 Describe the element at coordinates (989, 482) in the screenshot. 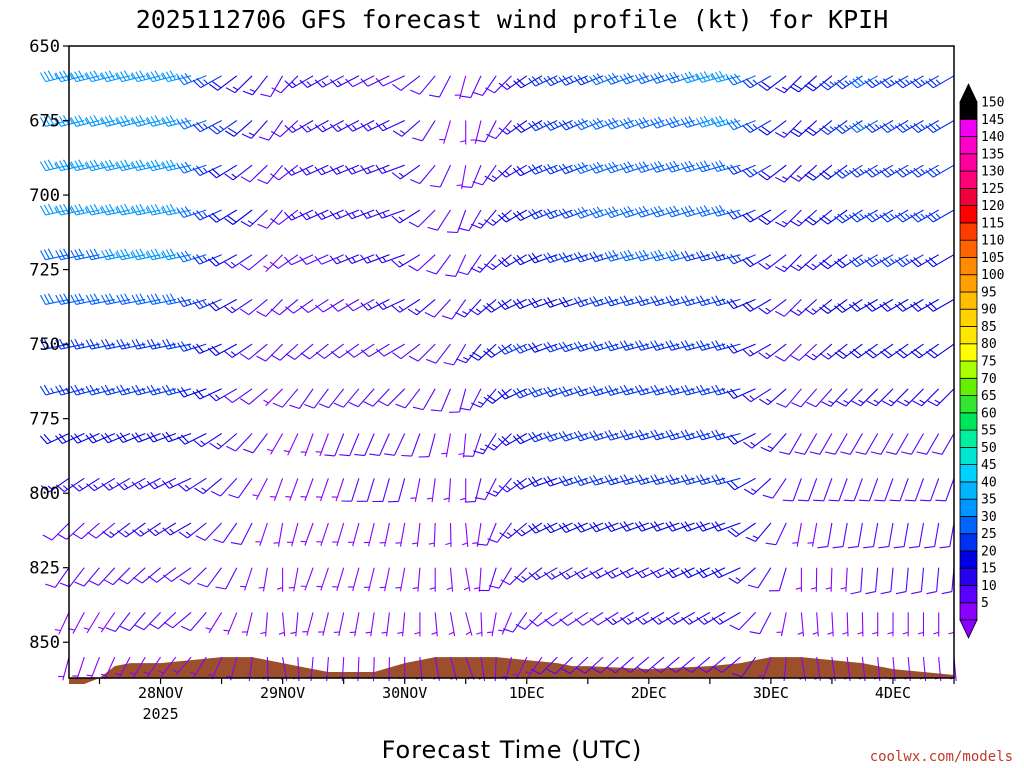

I see `colorbar-label: 40` at that location.